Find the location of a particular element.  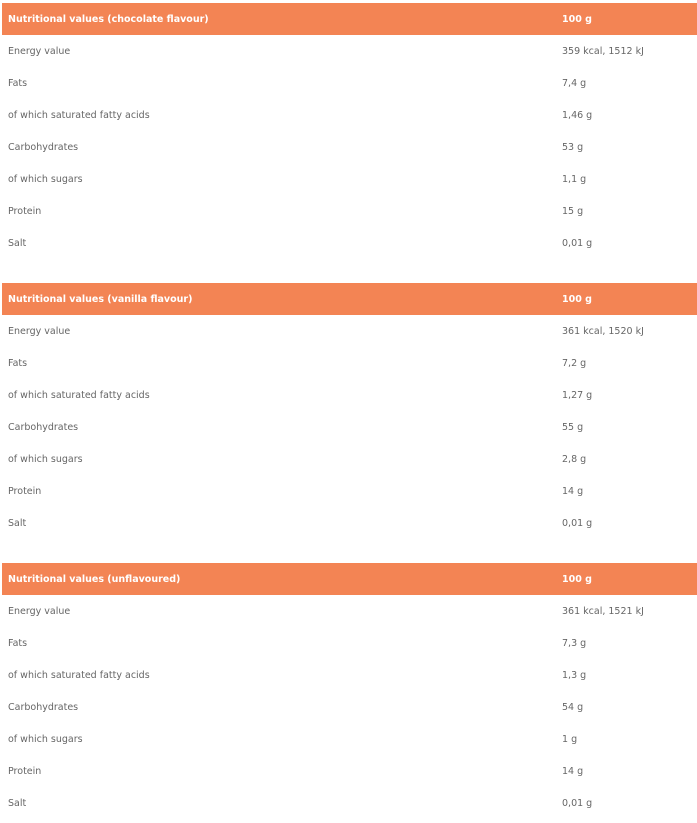

nutrient-value: 1,27 g is located at coordinates (577, 395).